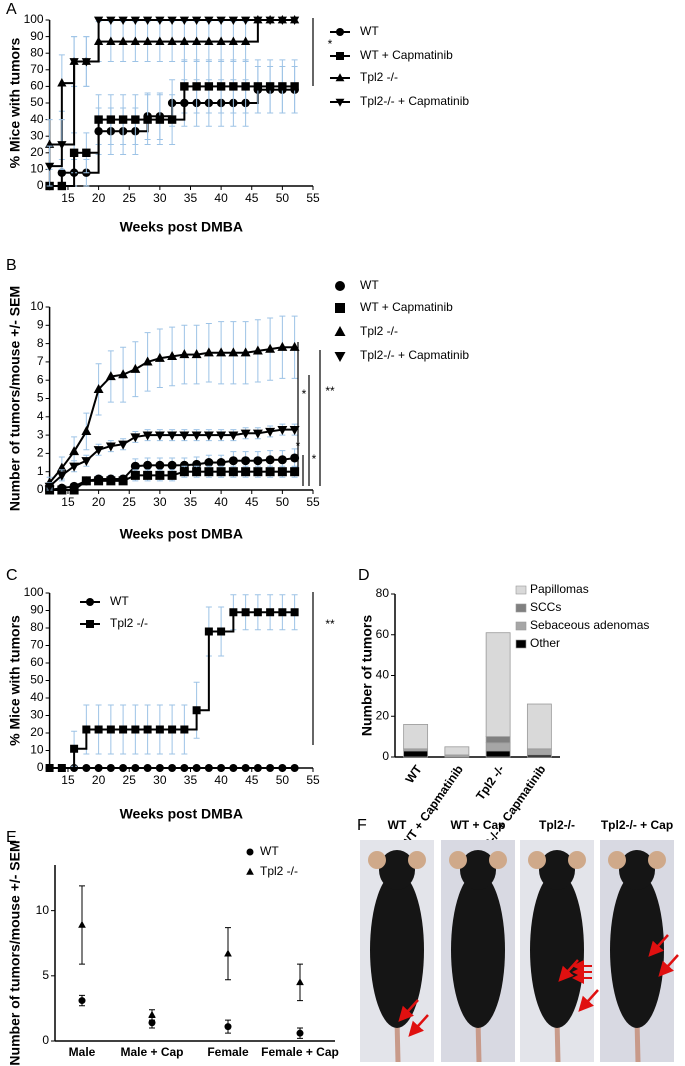 The width and height of the screenshot is (685, 1066). I want to click on y-tick-label: 90, so click(37, 36).